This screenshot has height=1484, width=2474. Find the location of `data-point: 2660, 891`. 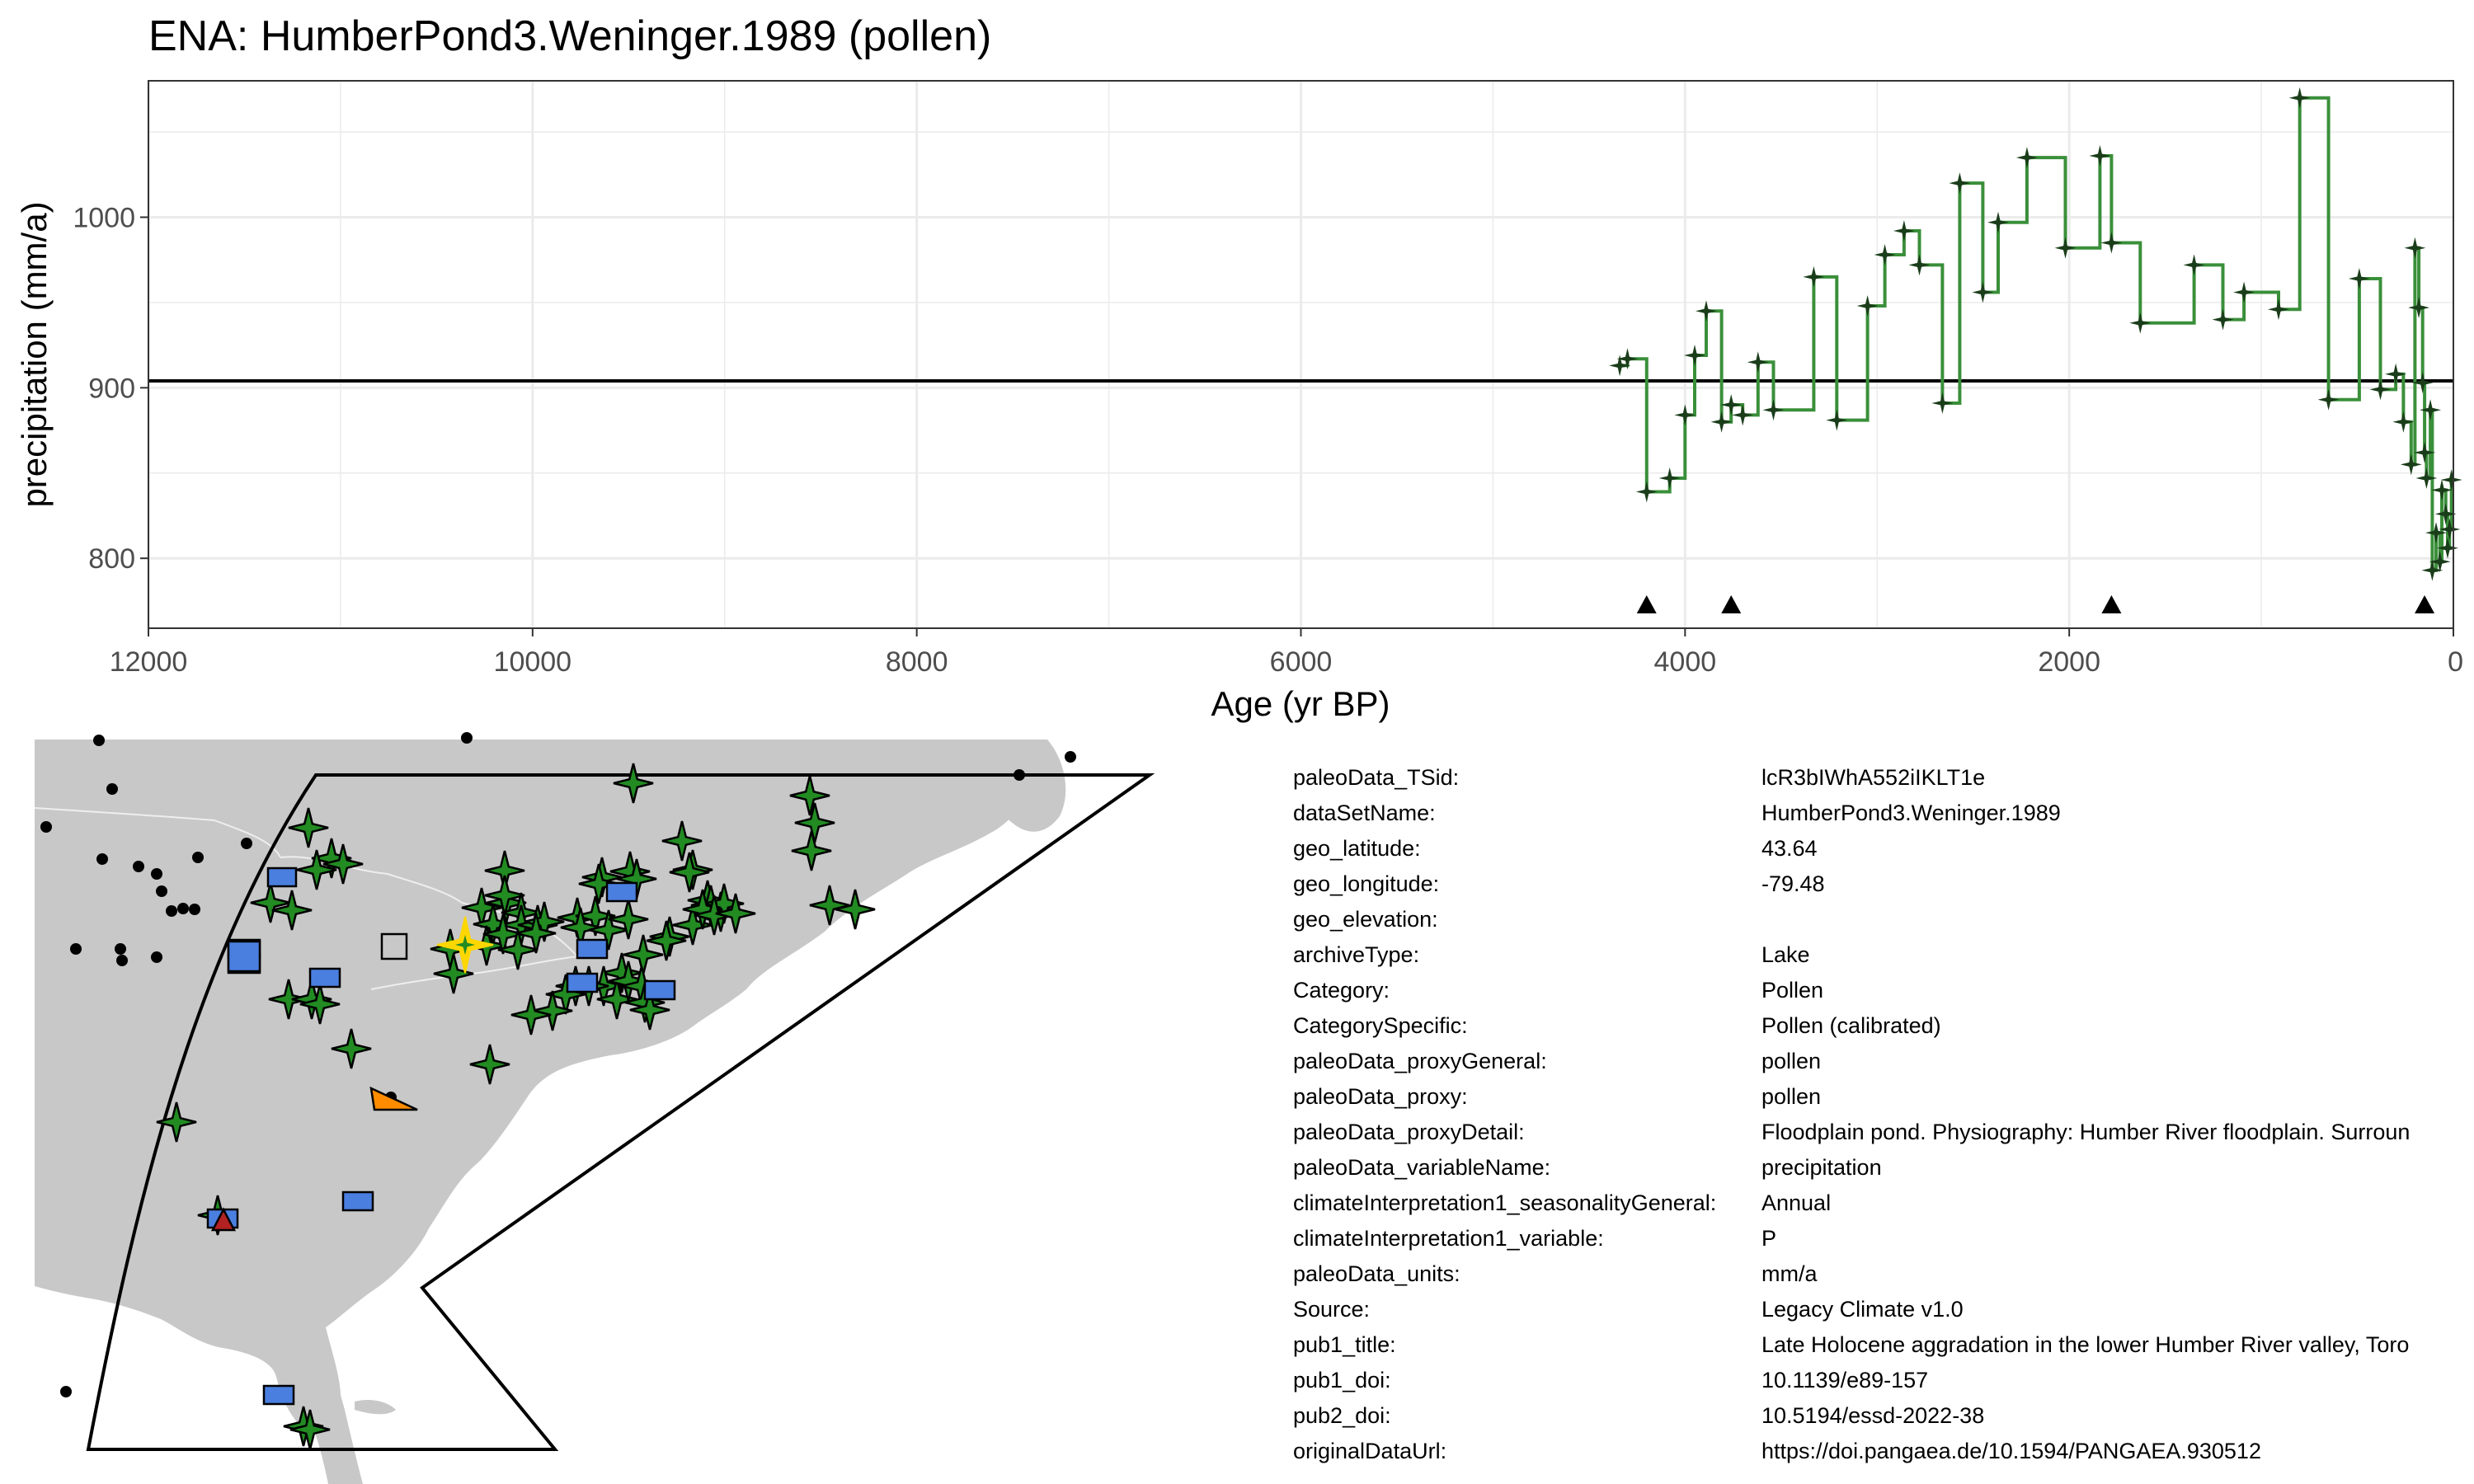

data-point: 2660, 891 is located at coordinates (1942, 403).